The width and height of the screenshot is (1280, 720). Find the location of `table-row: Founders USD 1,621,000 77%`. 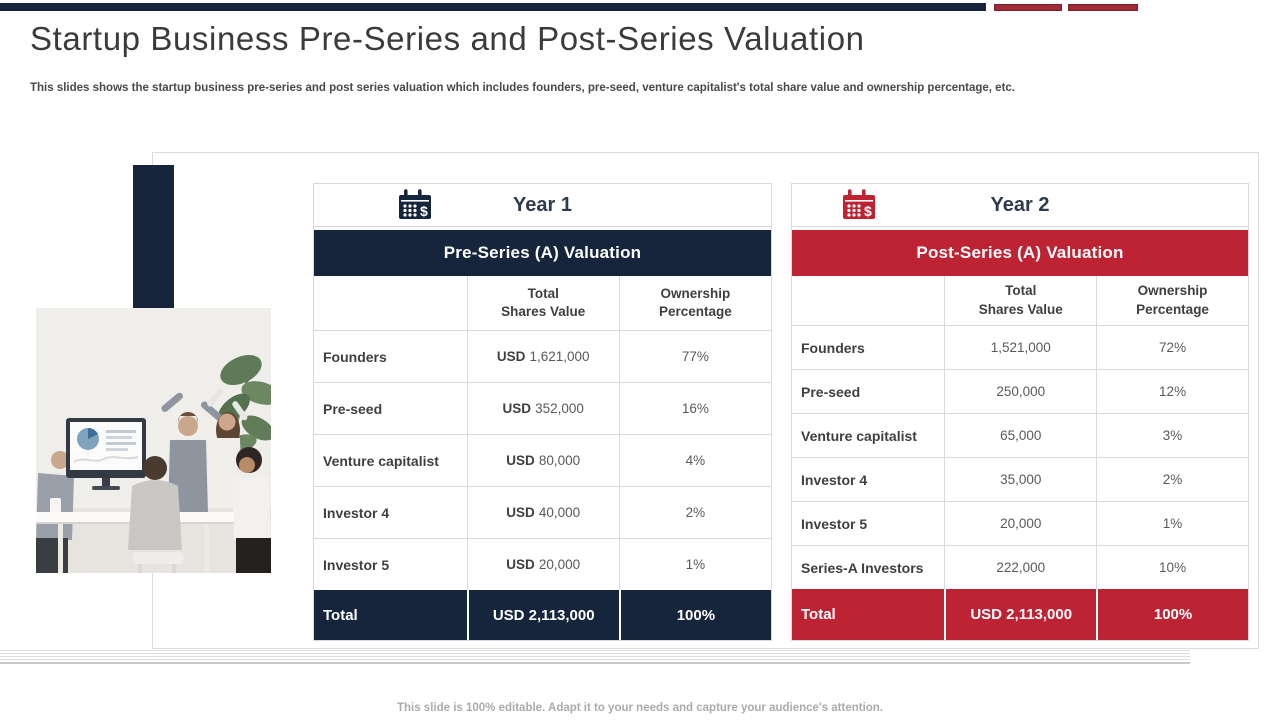

table-row: Founders USD 1,621,000 77% is located at coordinates (542, 356).